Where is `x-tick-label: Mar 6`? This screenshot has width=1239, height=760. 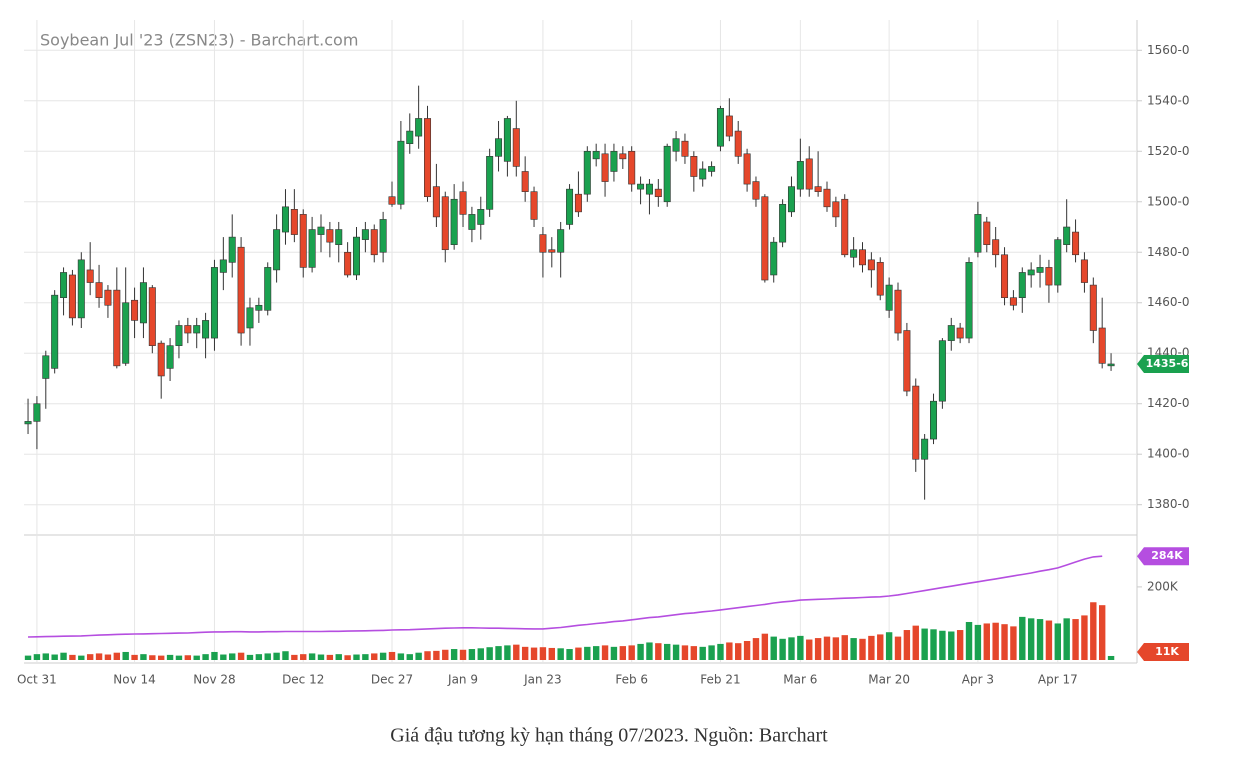
x-tick-label: Mar 6 is located at coordinates (800, 680).